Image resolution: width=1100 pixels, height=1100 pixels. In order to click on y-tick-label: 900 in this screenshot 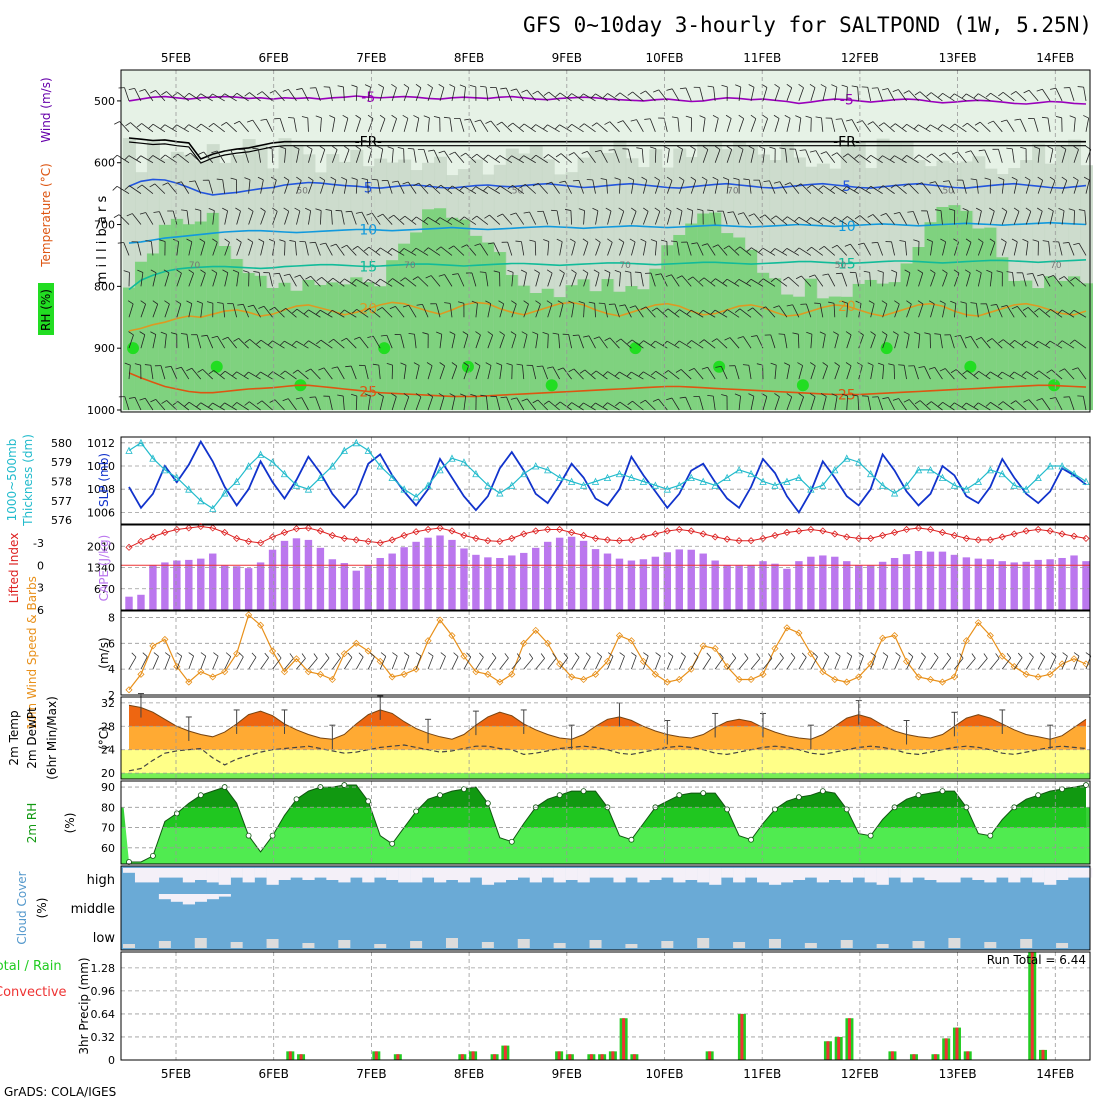, I will do `click(104, 348)`.